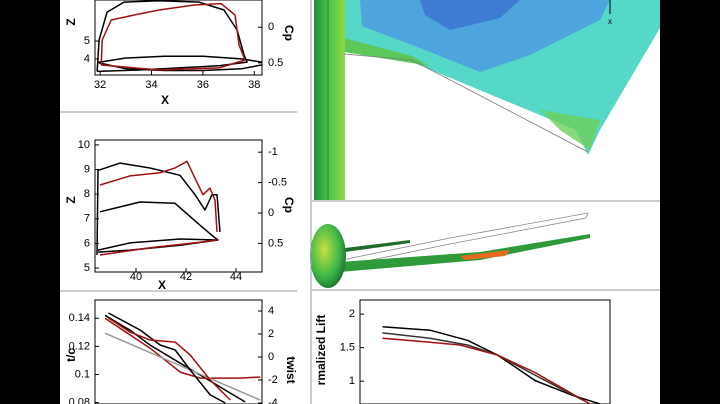  I want to click on y2-axis-label: twist, so click(291, 369).